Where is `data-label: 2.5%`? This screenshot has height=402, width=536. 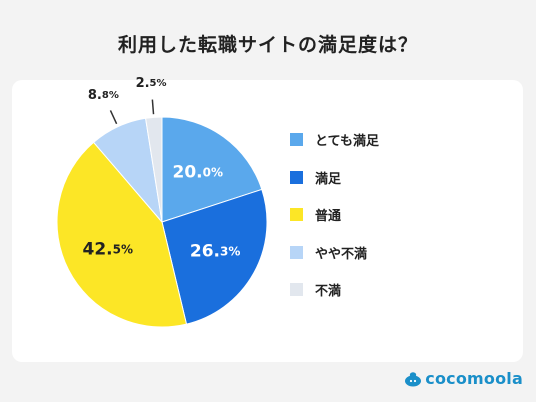 data-label: 2.5% is located at coordinates (151, 82).